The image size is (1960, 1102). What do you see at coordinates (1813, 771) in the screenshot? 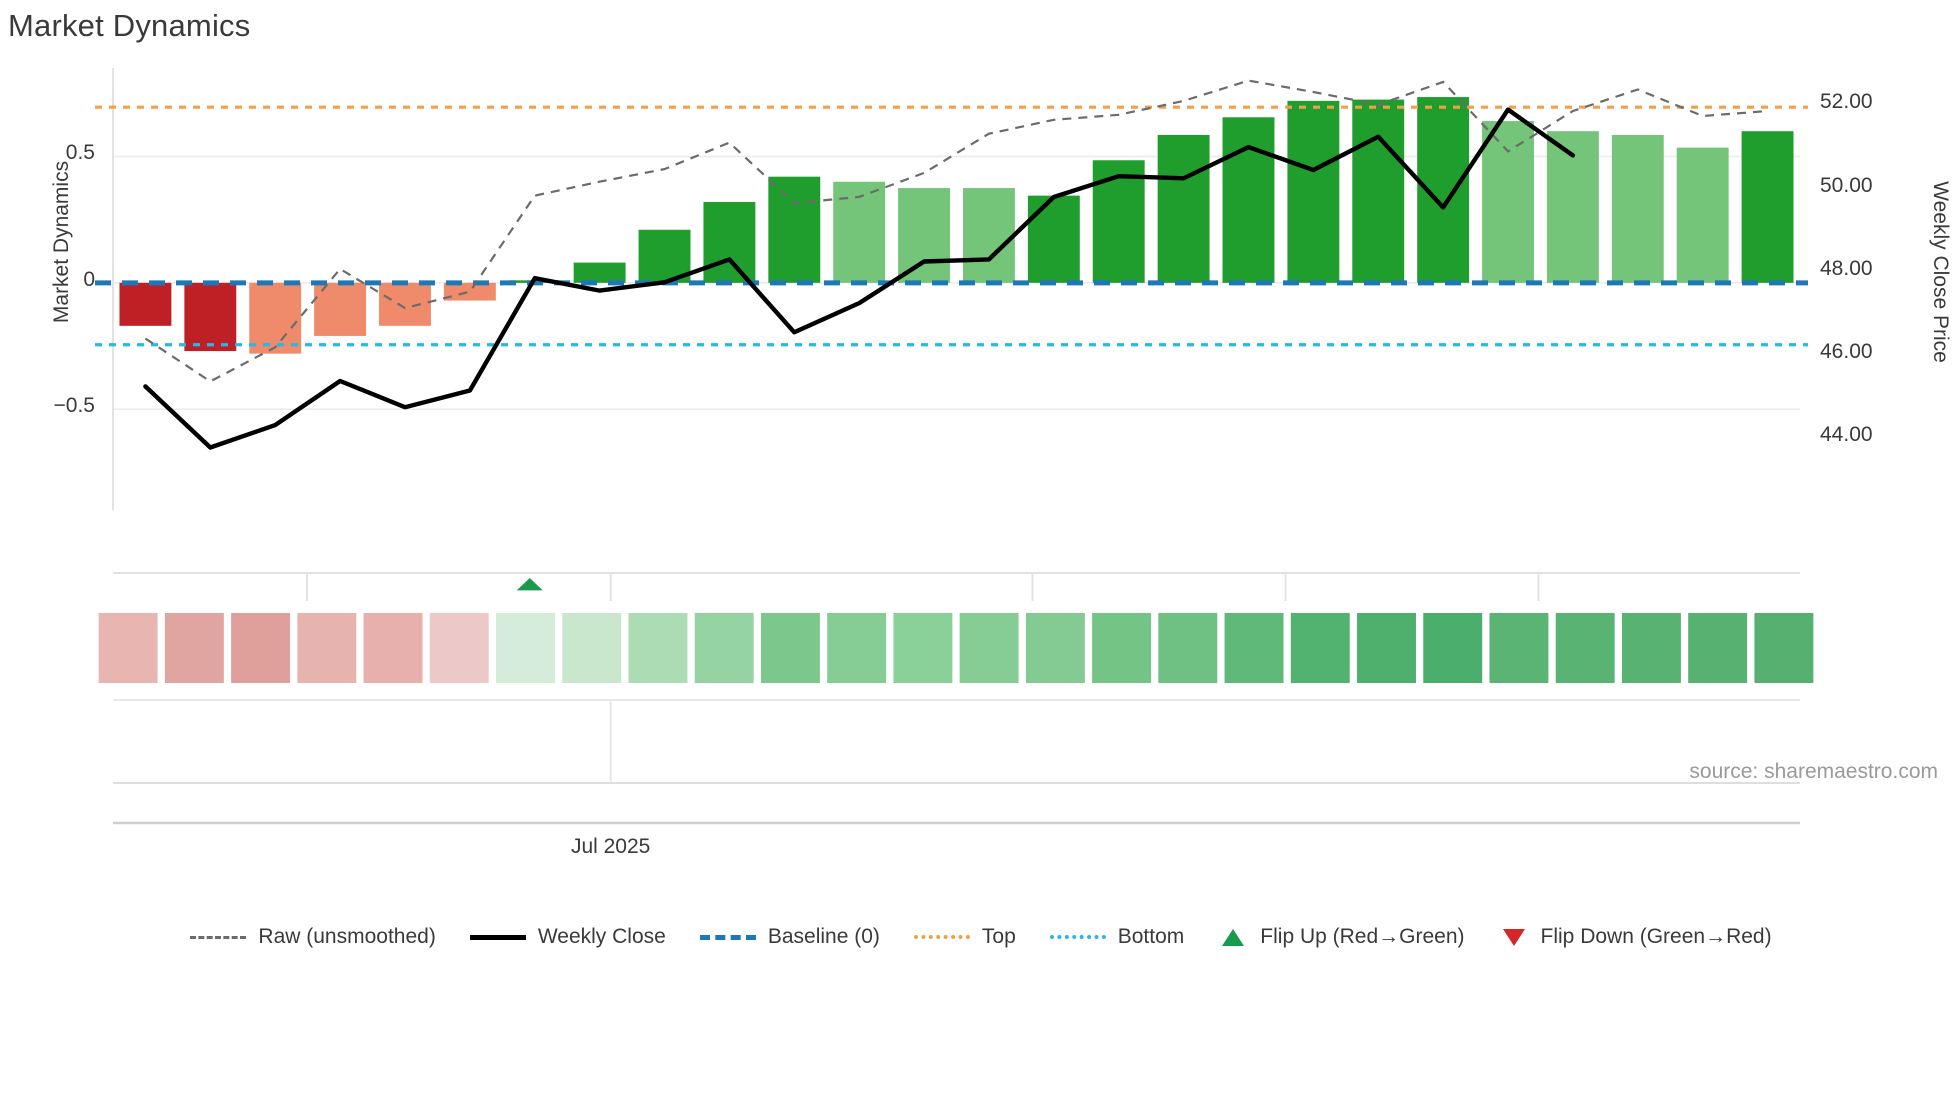
I see `source-attribution: source: sharemaestro.com` at bounding box center [1813, 771].